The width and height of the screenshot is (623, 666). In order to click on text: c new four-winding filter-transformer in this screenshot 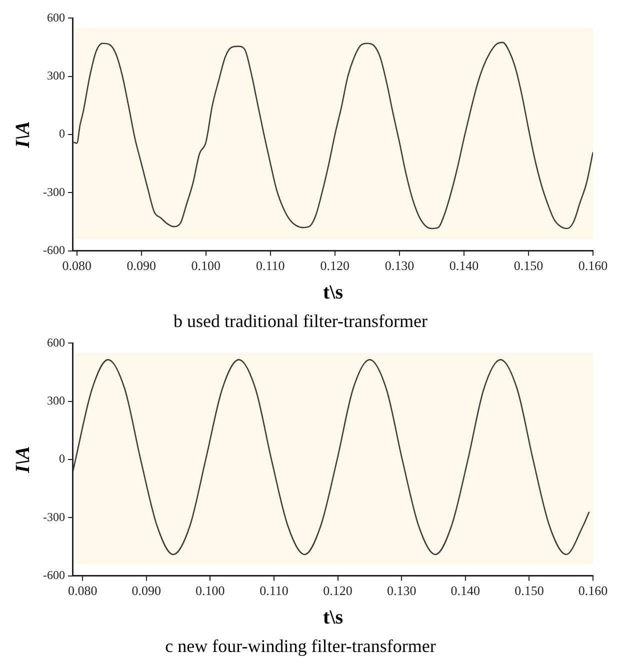, I will do `click(300, 646)`.